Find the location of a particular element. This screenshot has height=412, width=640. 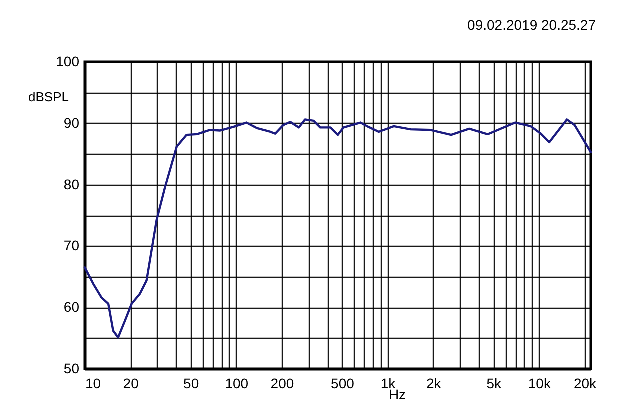

x-tick-label: 5k is located at coordinates (494, 384).